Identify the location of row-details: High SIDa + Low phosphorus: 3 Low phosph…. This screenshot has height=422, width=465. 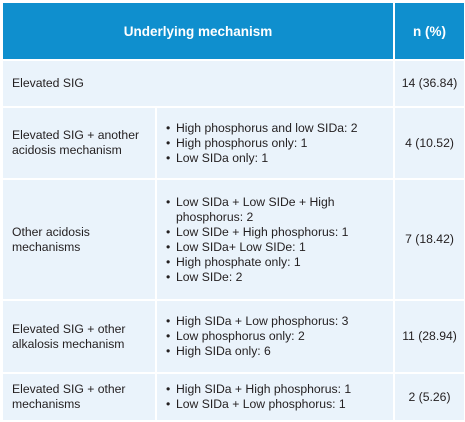
(275, 336).